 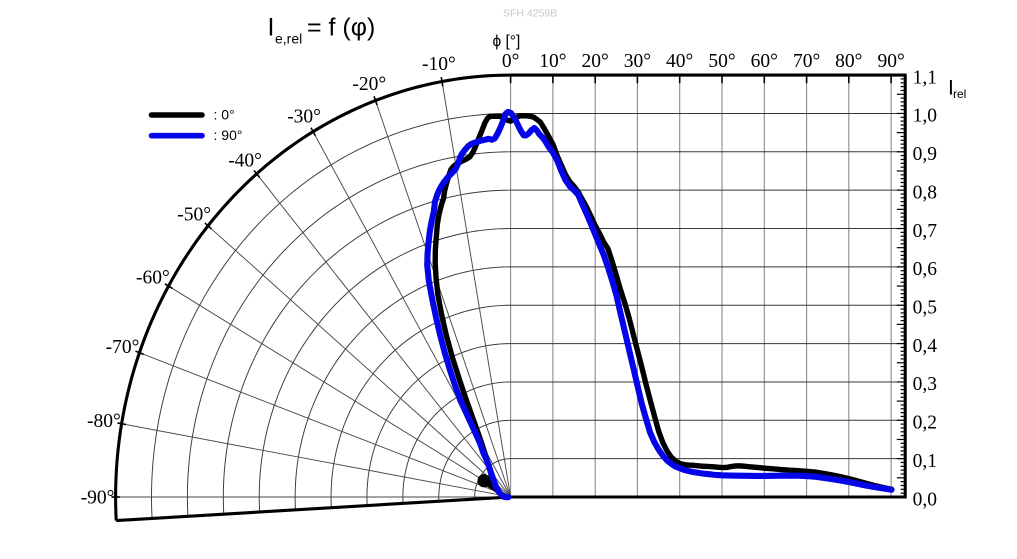 What do you see at coordinates (925, 384) in the screenshot?
I see `svg-text: 0,3` at bounding box center [925, 384].